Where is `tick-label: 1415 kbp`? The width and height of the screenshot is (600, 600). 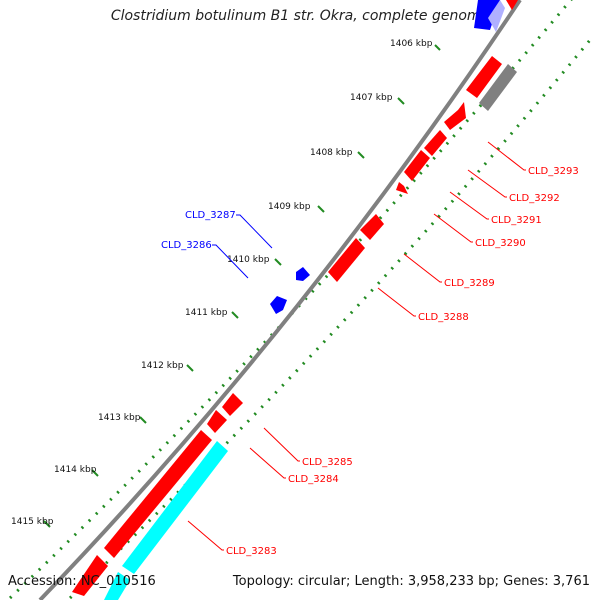 tick-label: 1415 kbp is located at coordinates (32, 522).